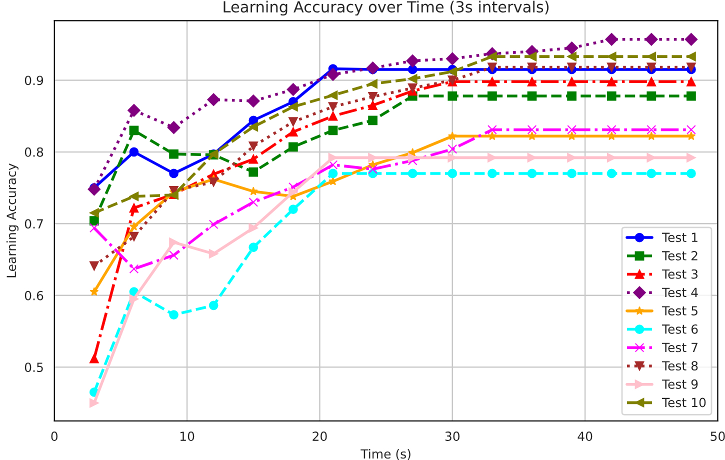  Describe the element at coordinates (34, 81) in the screenshot. I see `y-tick-label: 0.9` at that location.